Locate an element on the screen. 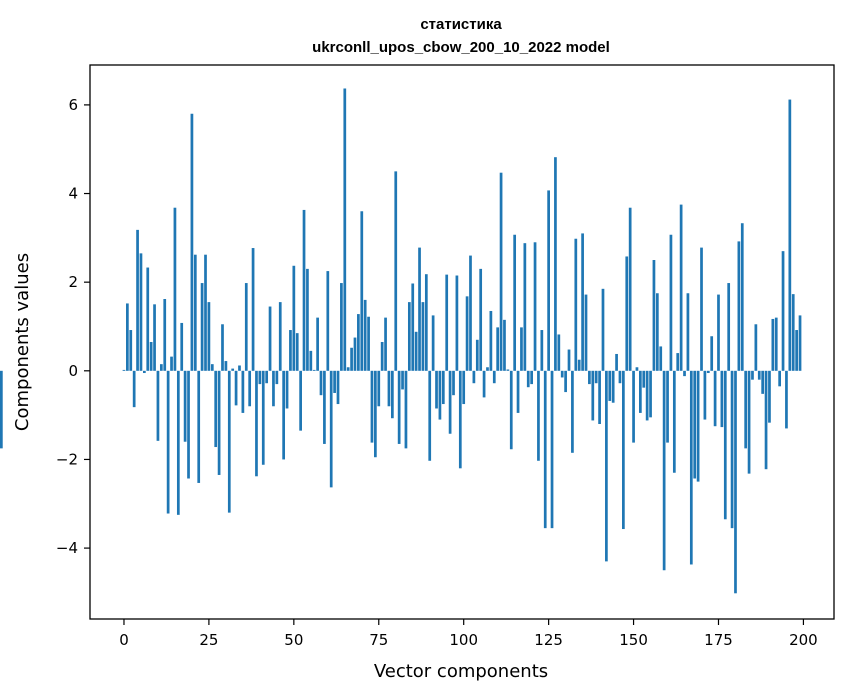 This screenshot has height=696, width=847. x-tick-label: 75 is located at coordinates (378, 640).